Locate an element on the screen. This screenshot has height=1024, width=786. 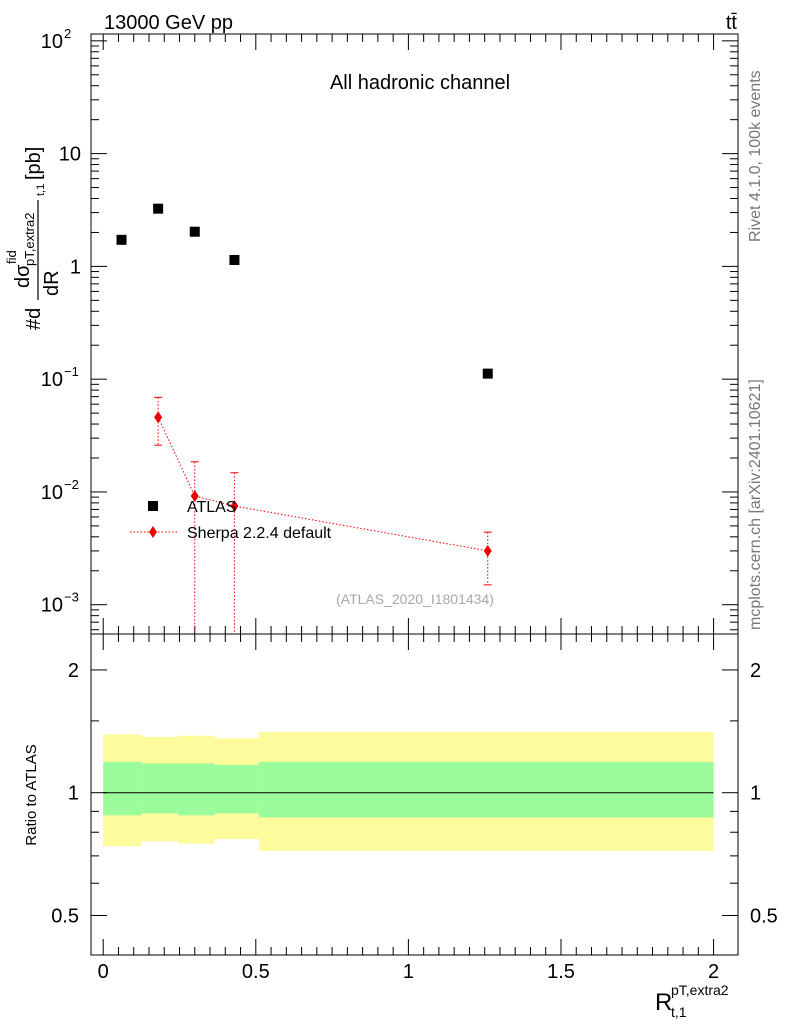
ratio-y-tick-label-left: 0.5 is located at coordinates (65, 916).